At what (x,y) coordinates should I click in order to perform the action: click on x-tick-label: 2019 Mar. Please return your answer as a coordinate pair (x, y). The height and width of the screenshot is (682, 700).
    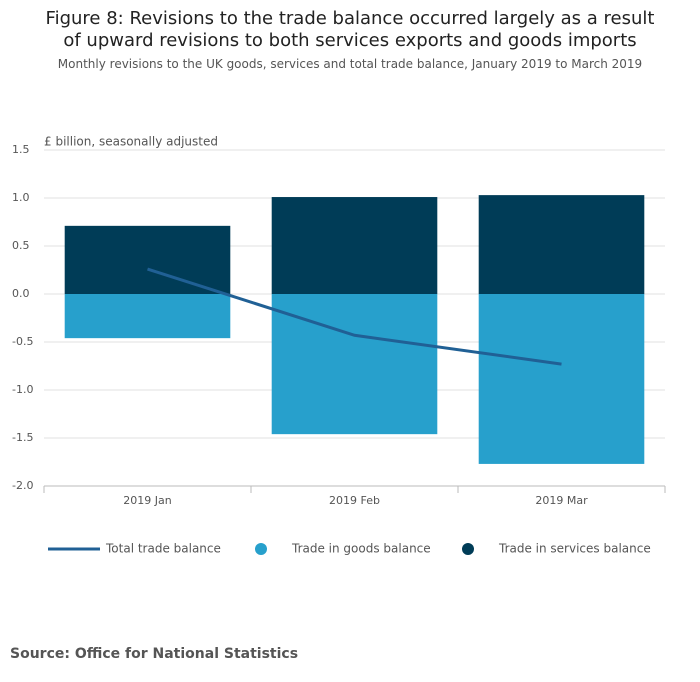
    Looking at the image, I should click on (561, 500).